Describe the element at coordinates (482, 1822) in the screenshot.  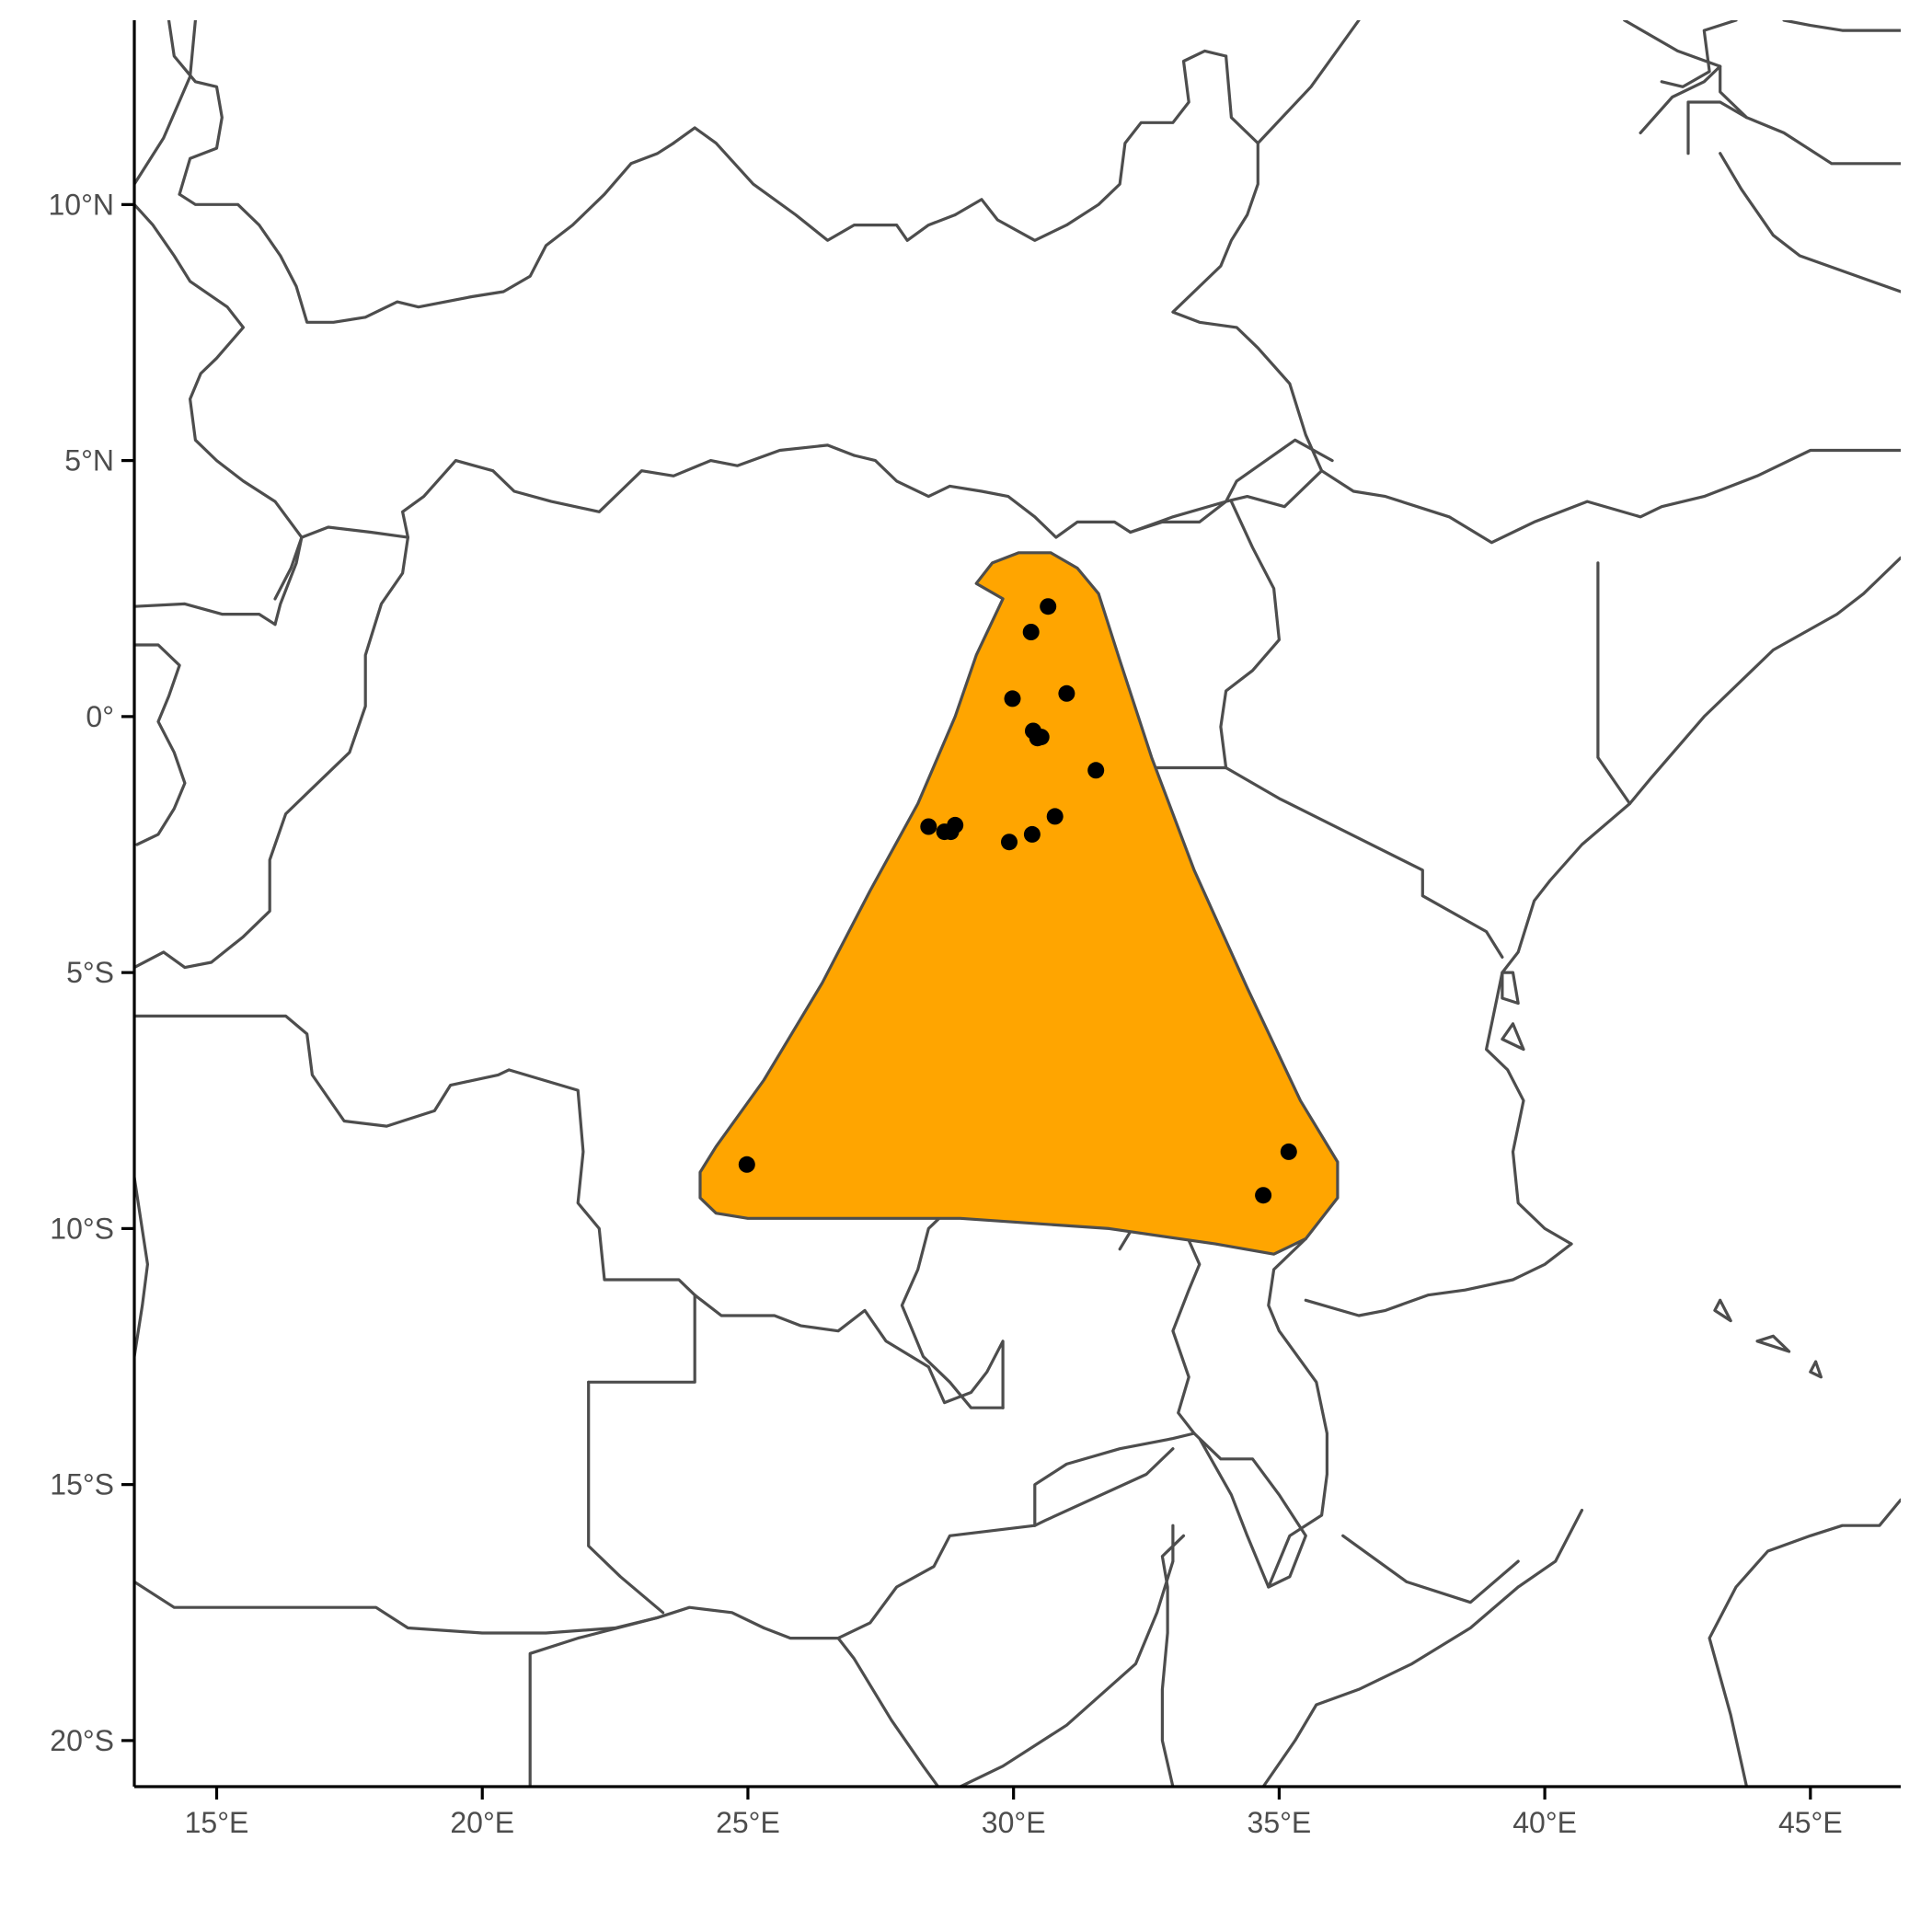
I see `x-tick-label: 20°E` at that location.